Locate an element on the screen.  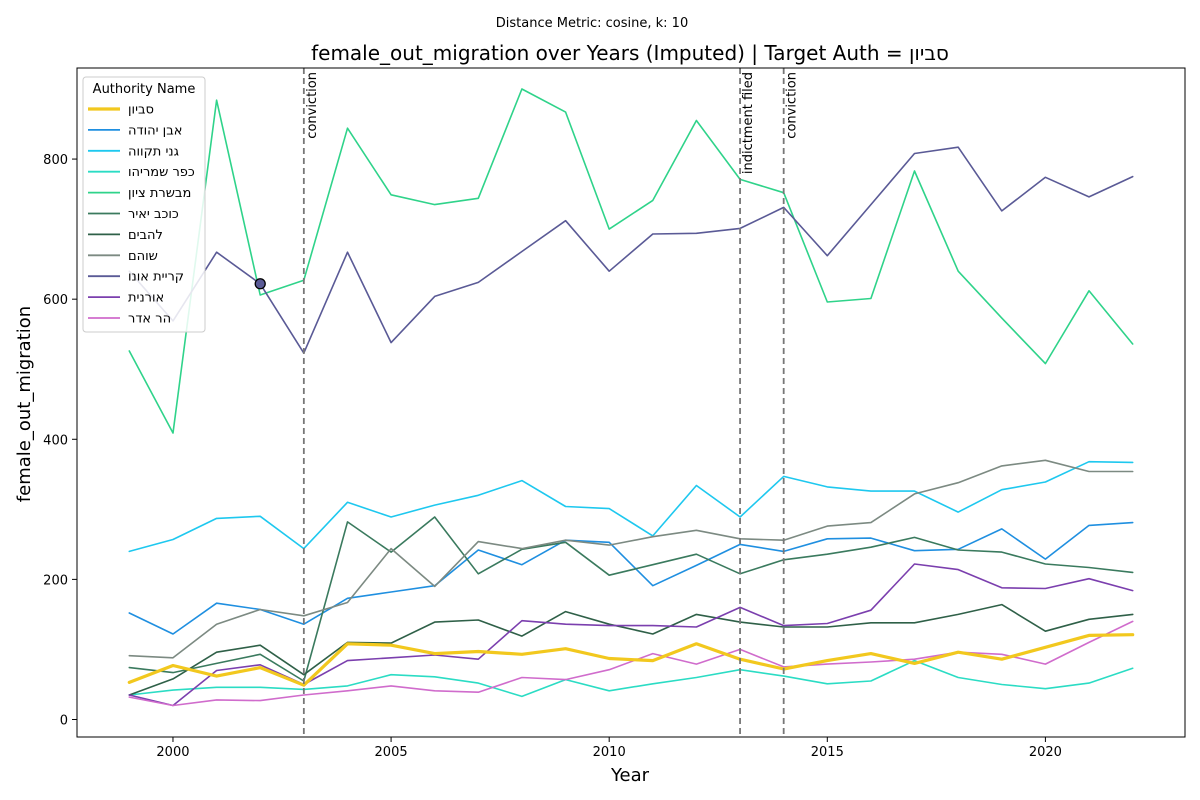
event-label-1: indictment filed is located at coordinates (748, 123).